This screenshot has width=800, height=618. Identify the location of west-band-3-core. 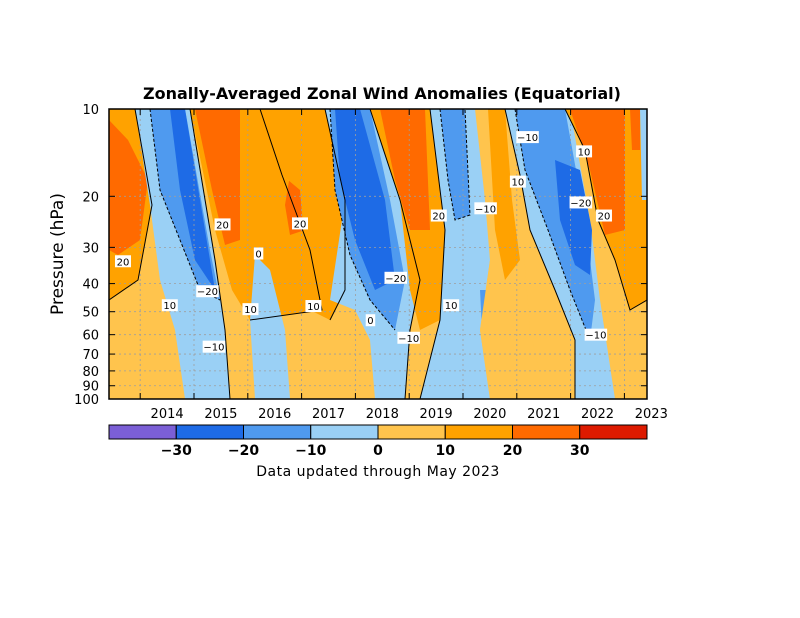
(365, 199).